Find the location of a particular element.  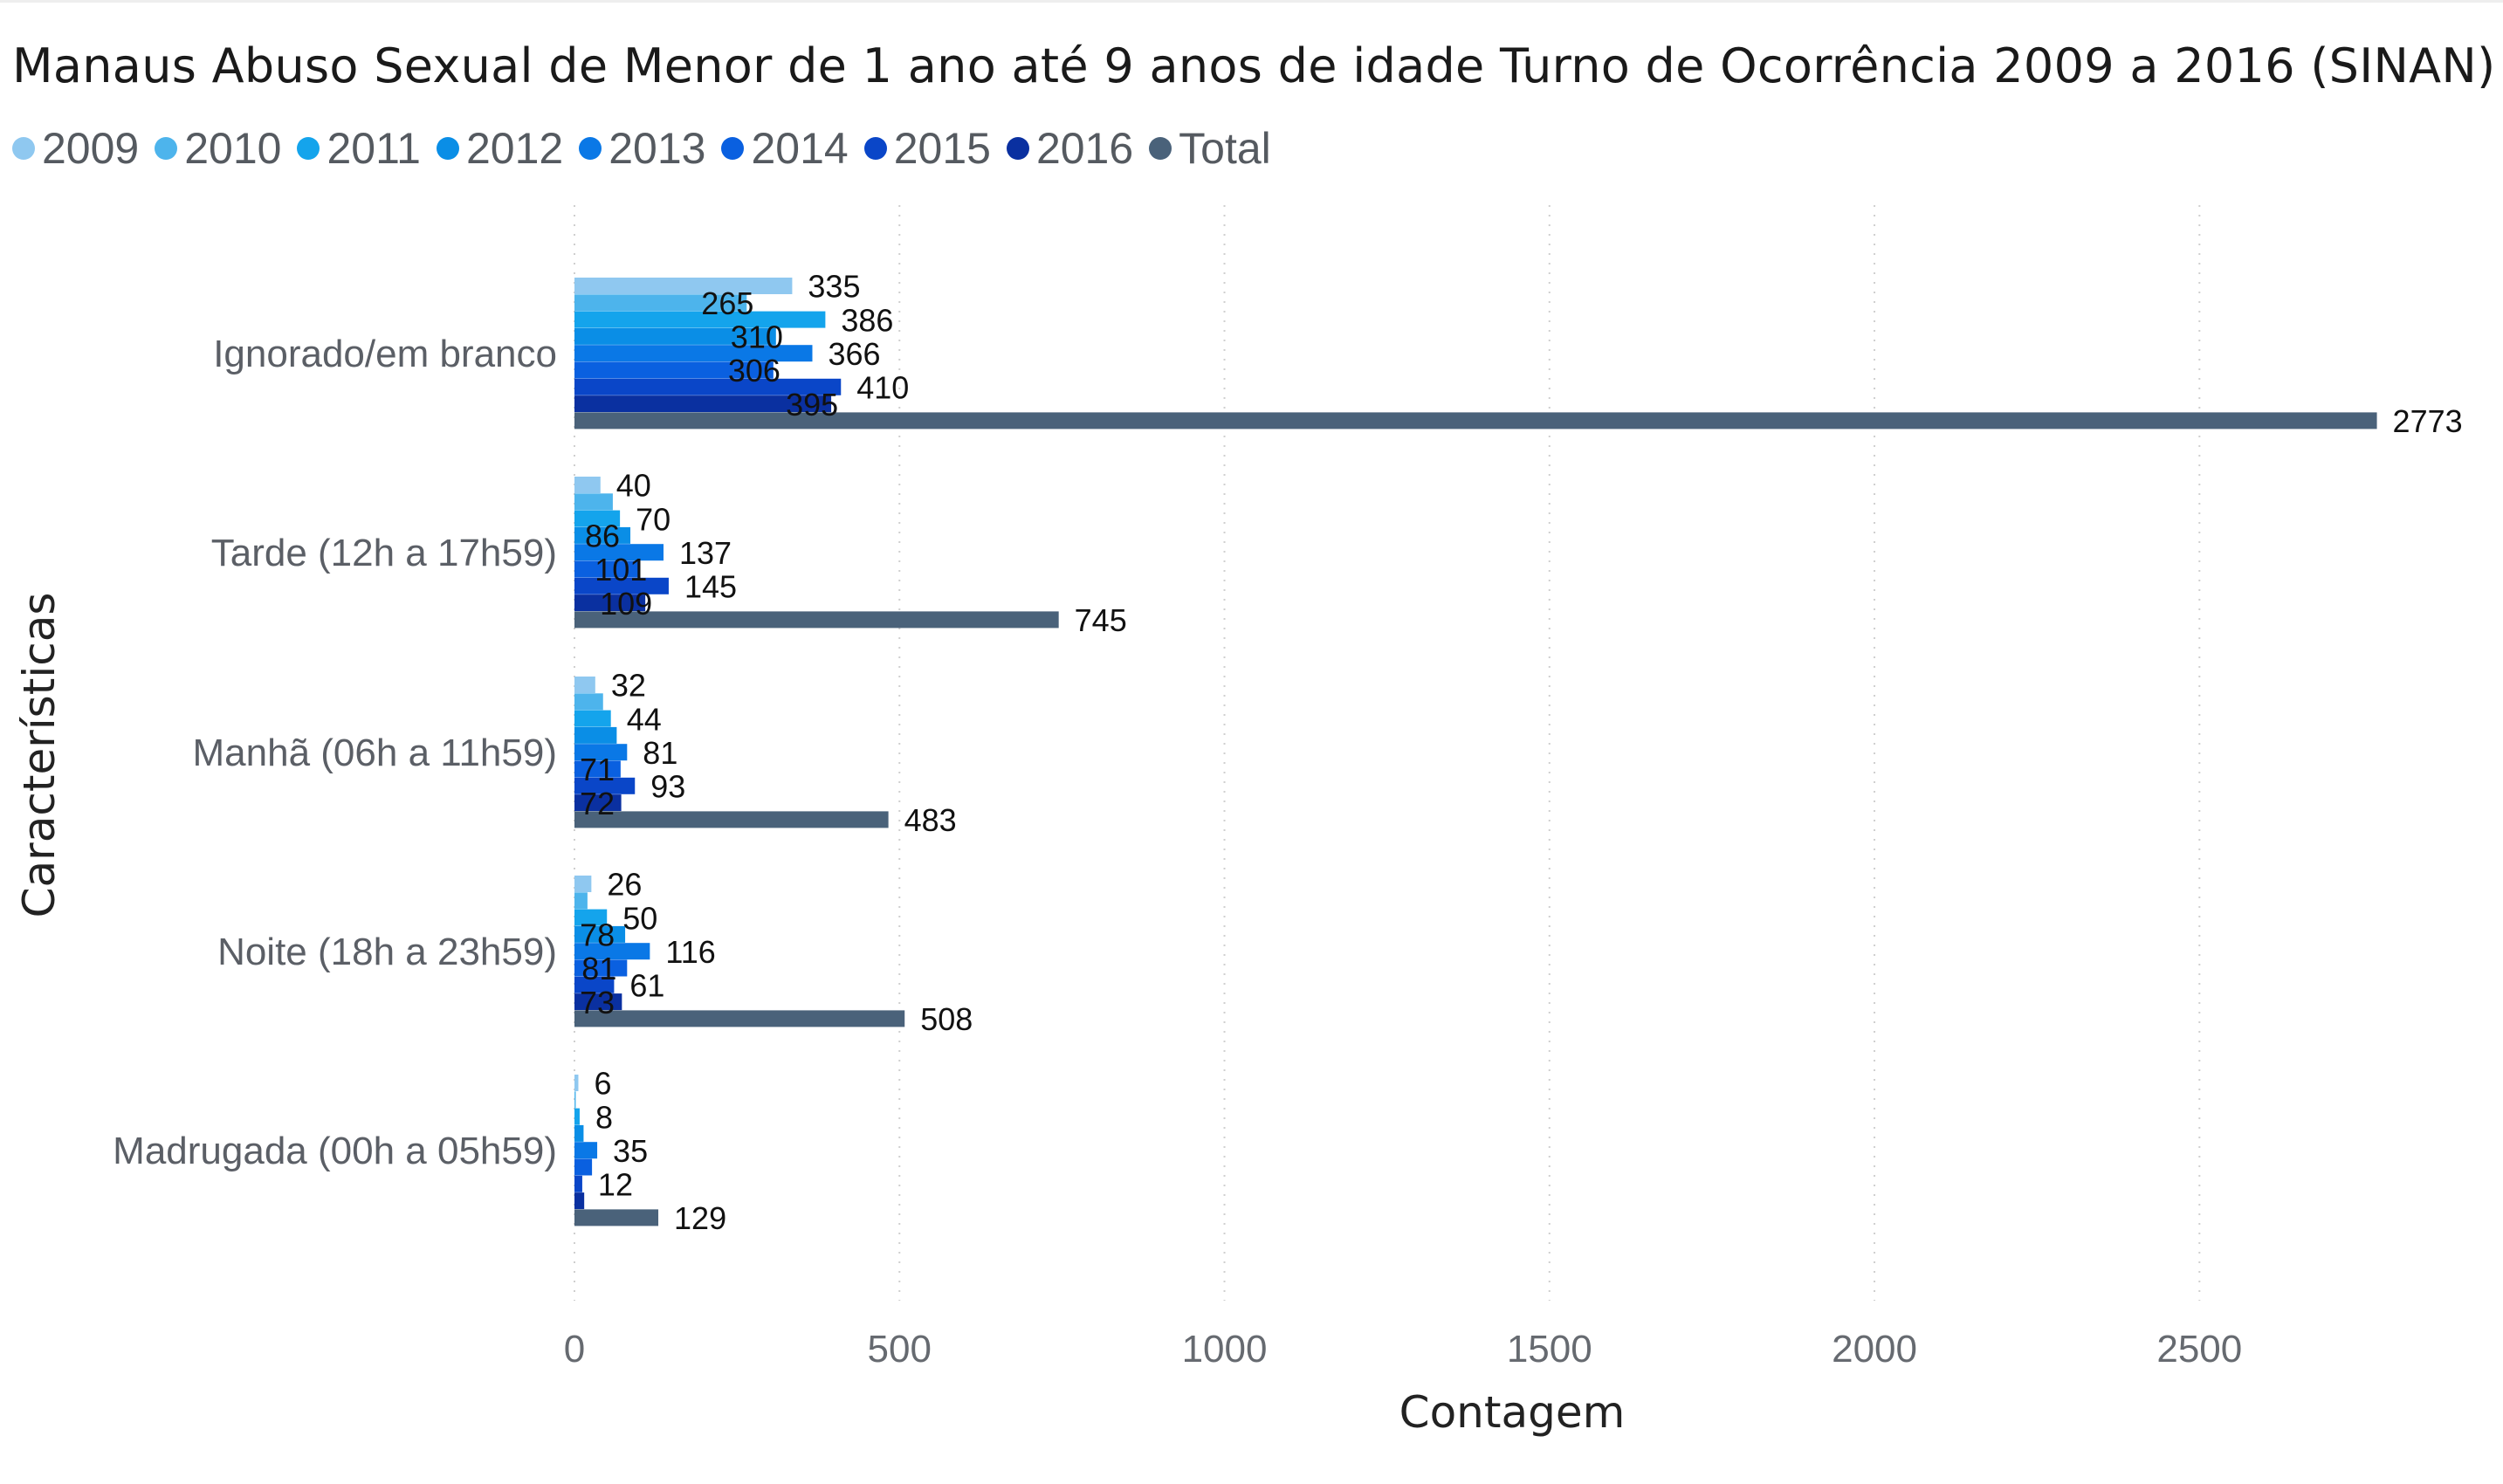

legend-item: 2013 is located at coordinates (642, 148).